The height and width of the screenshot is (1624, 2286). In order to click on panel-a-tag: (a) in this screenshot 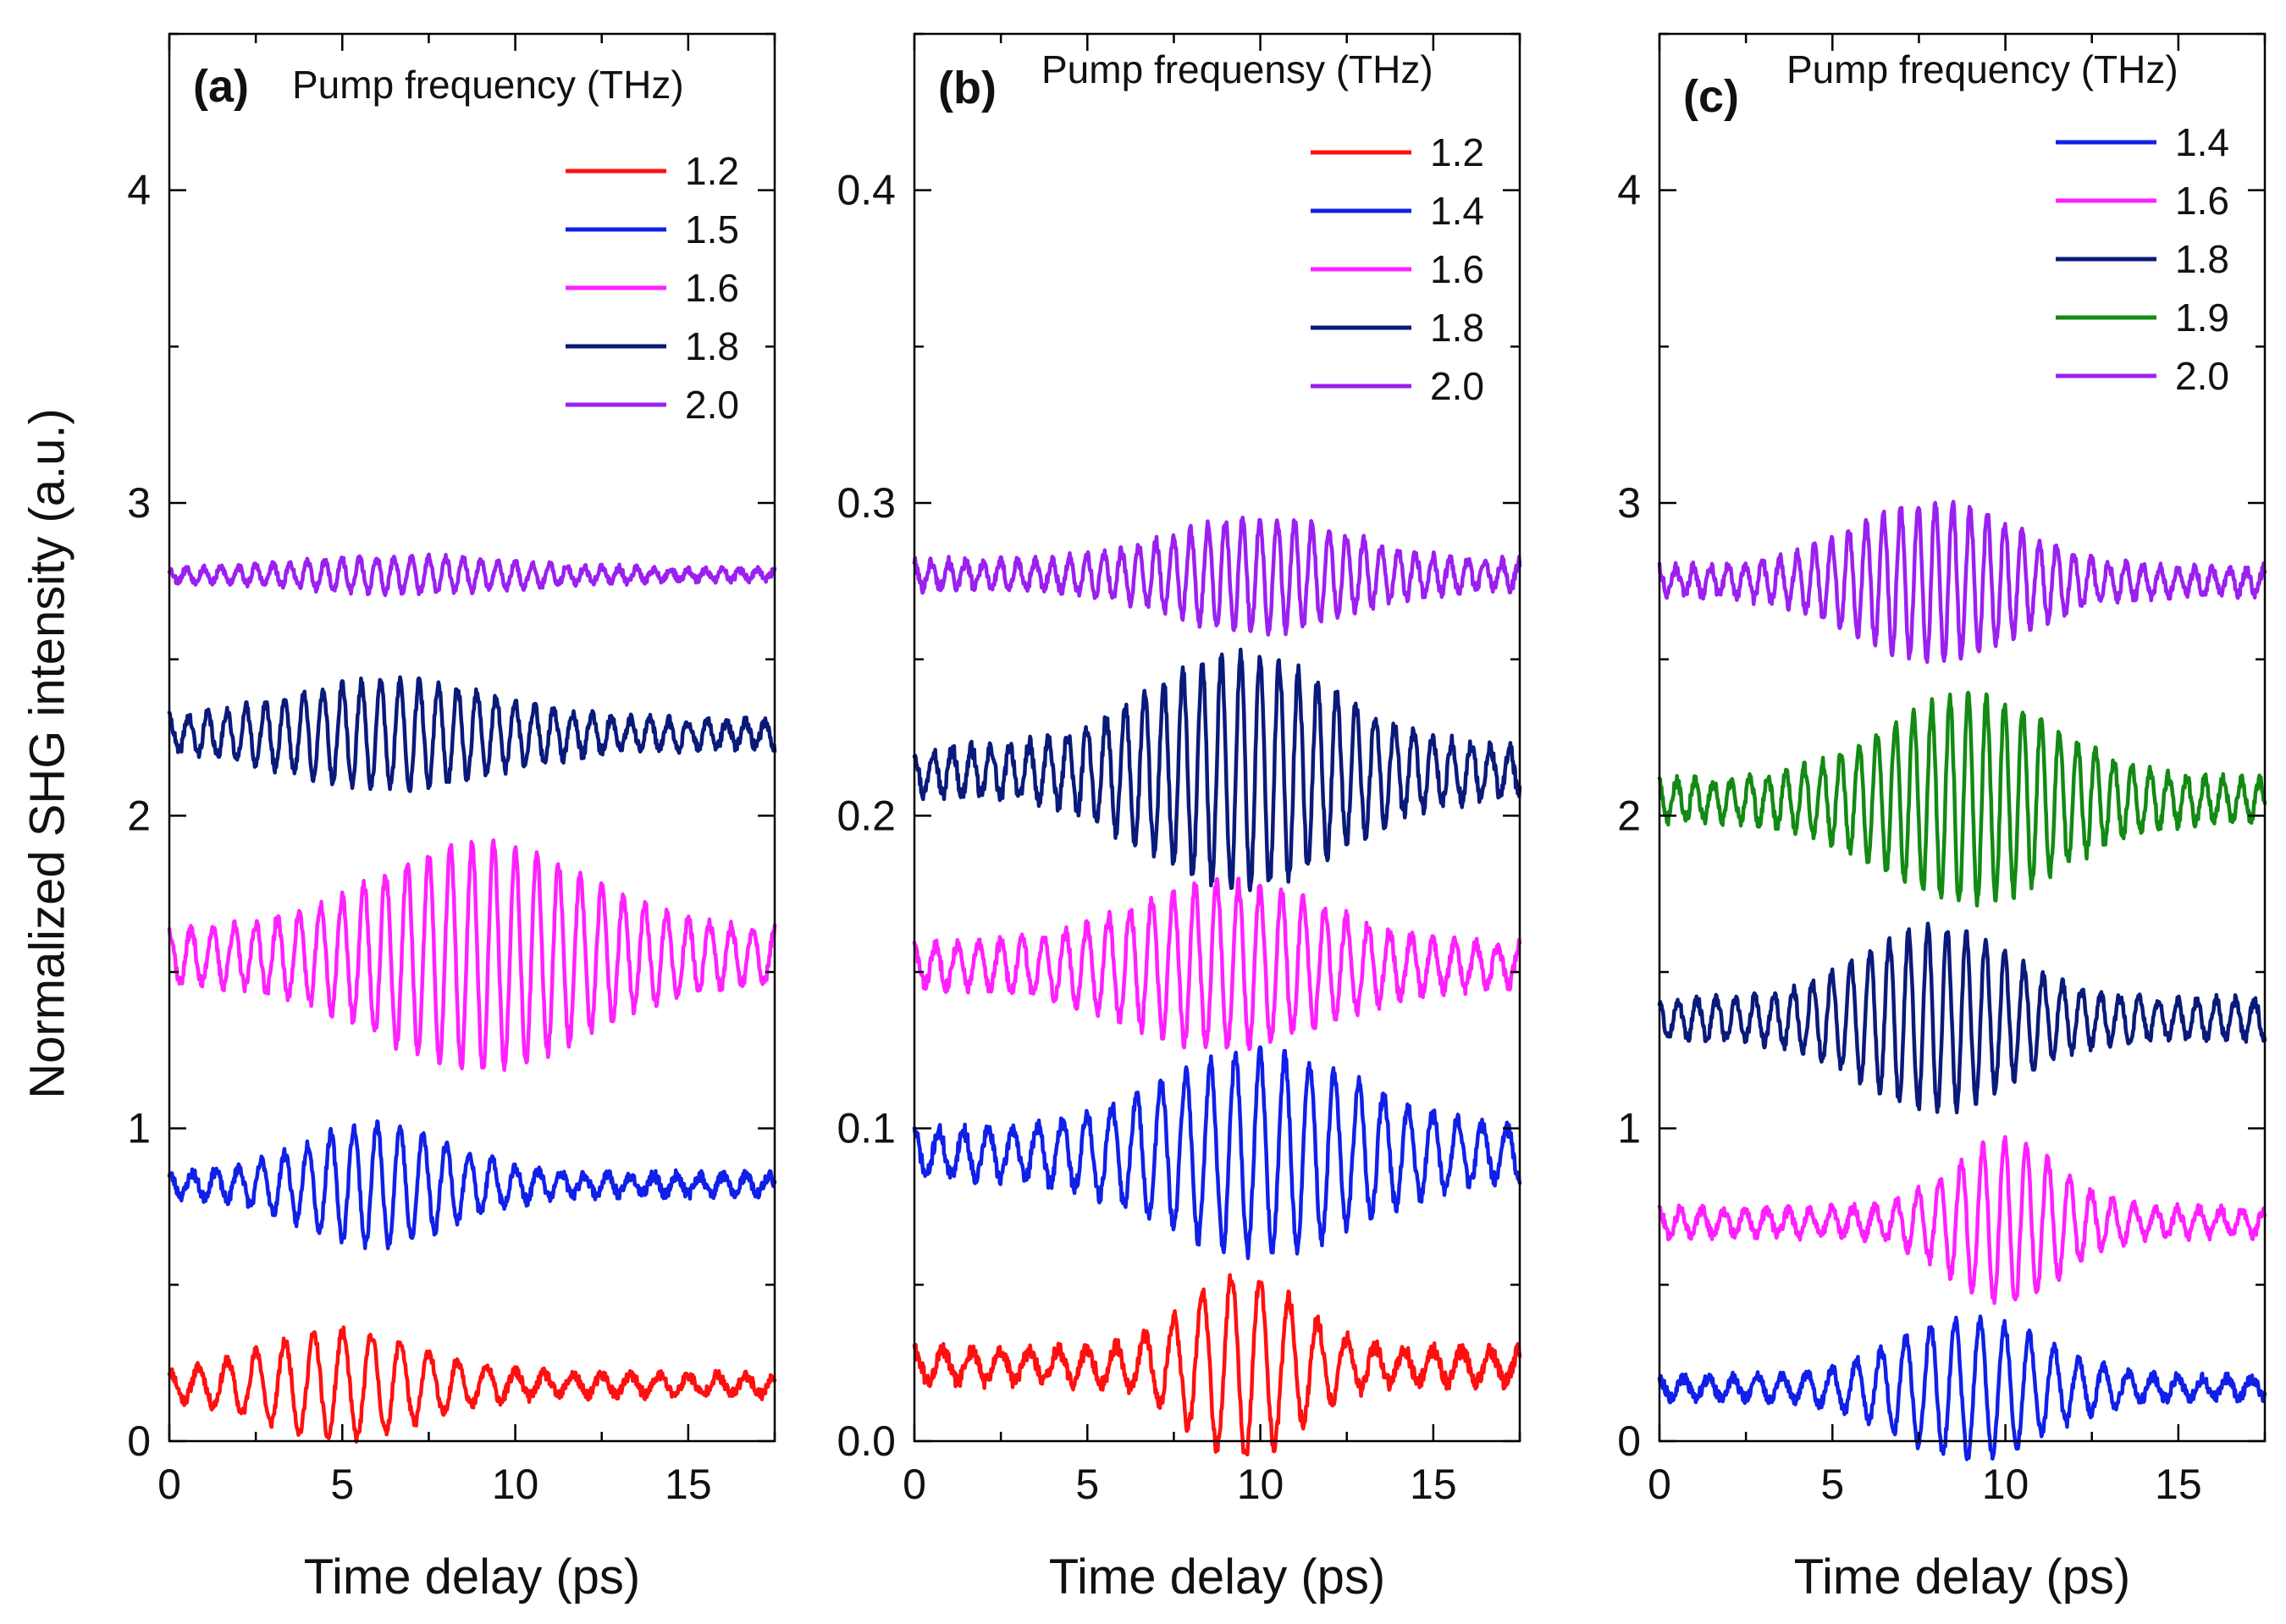, I will do `click(221, 86)`.